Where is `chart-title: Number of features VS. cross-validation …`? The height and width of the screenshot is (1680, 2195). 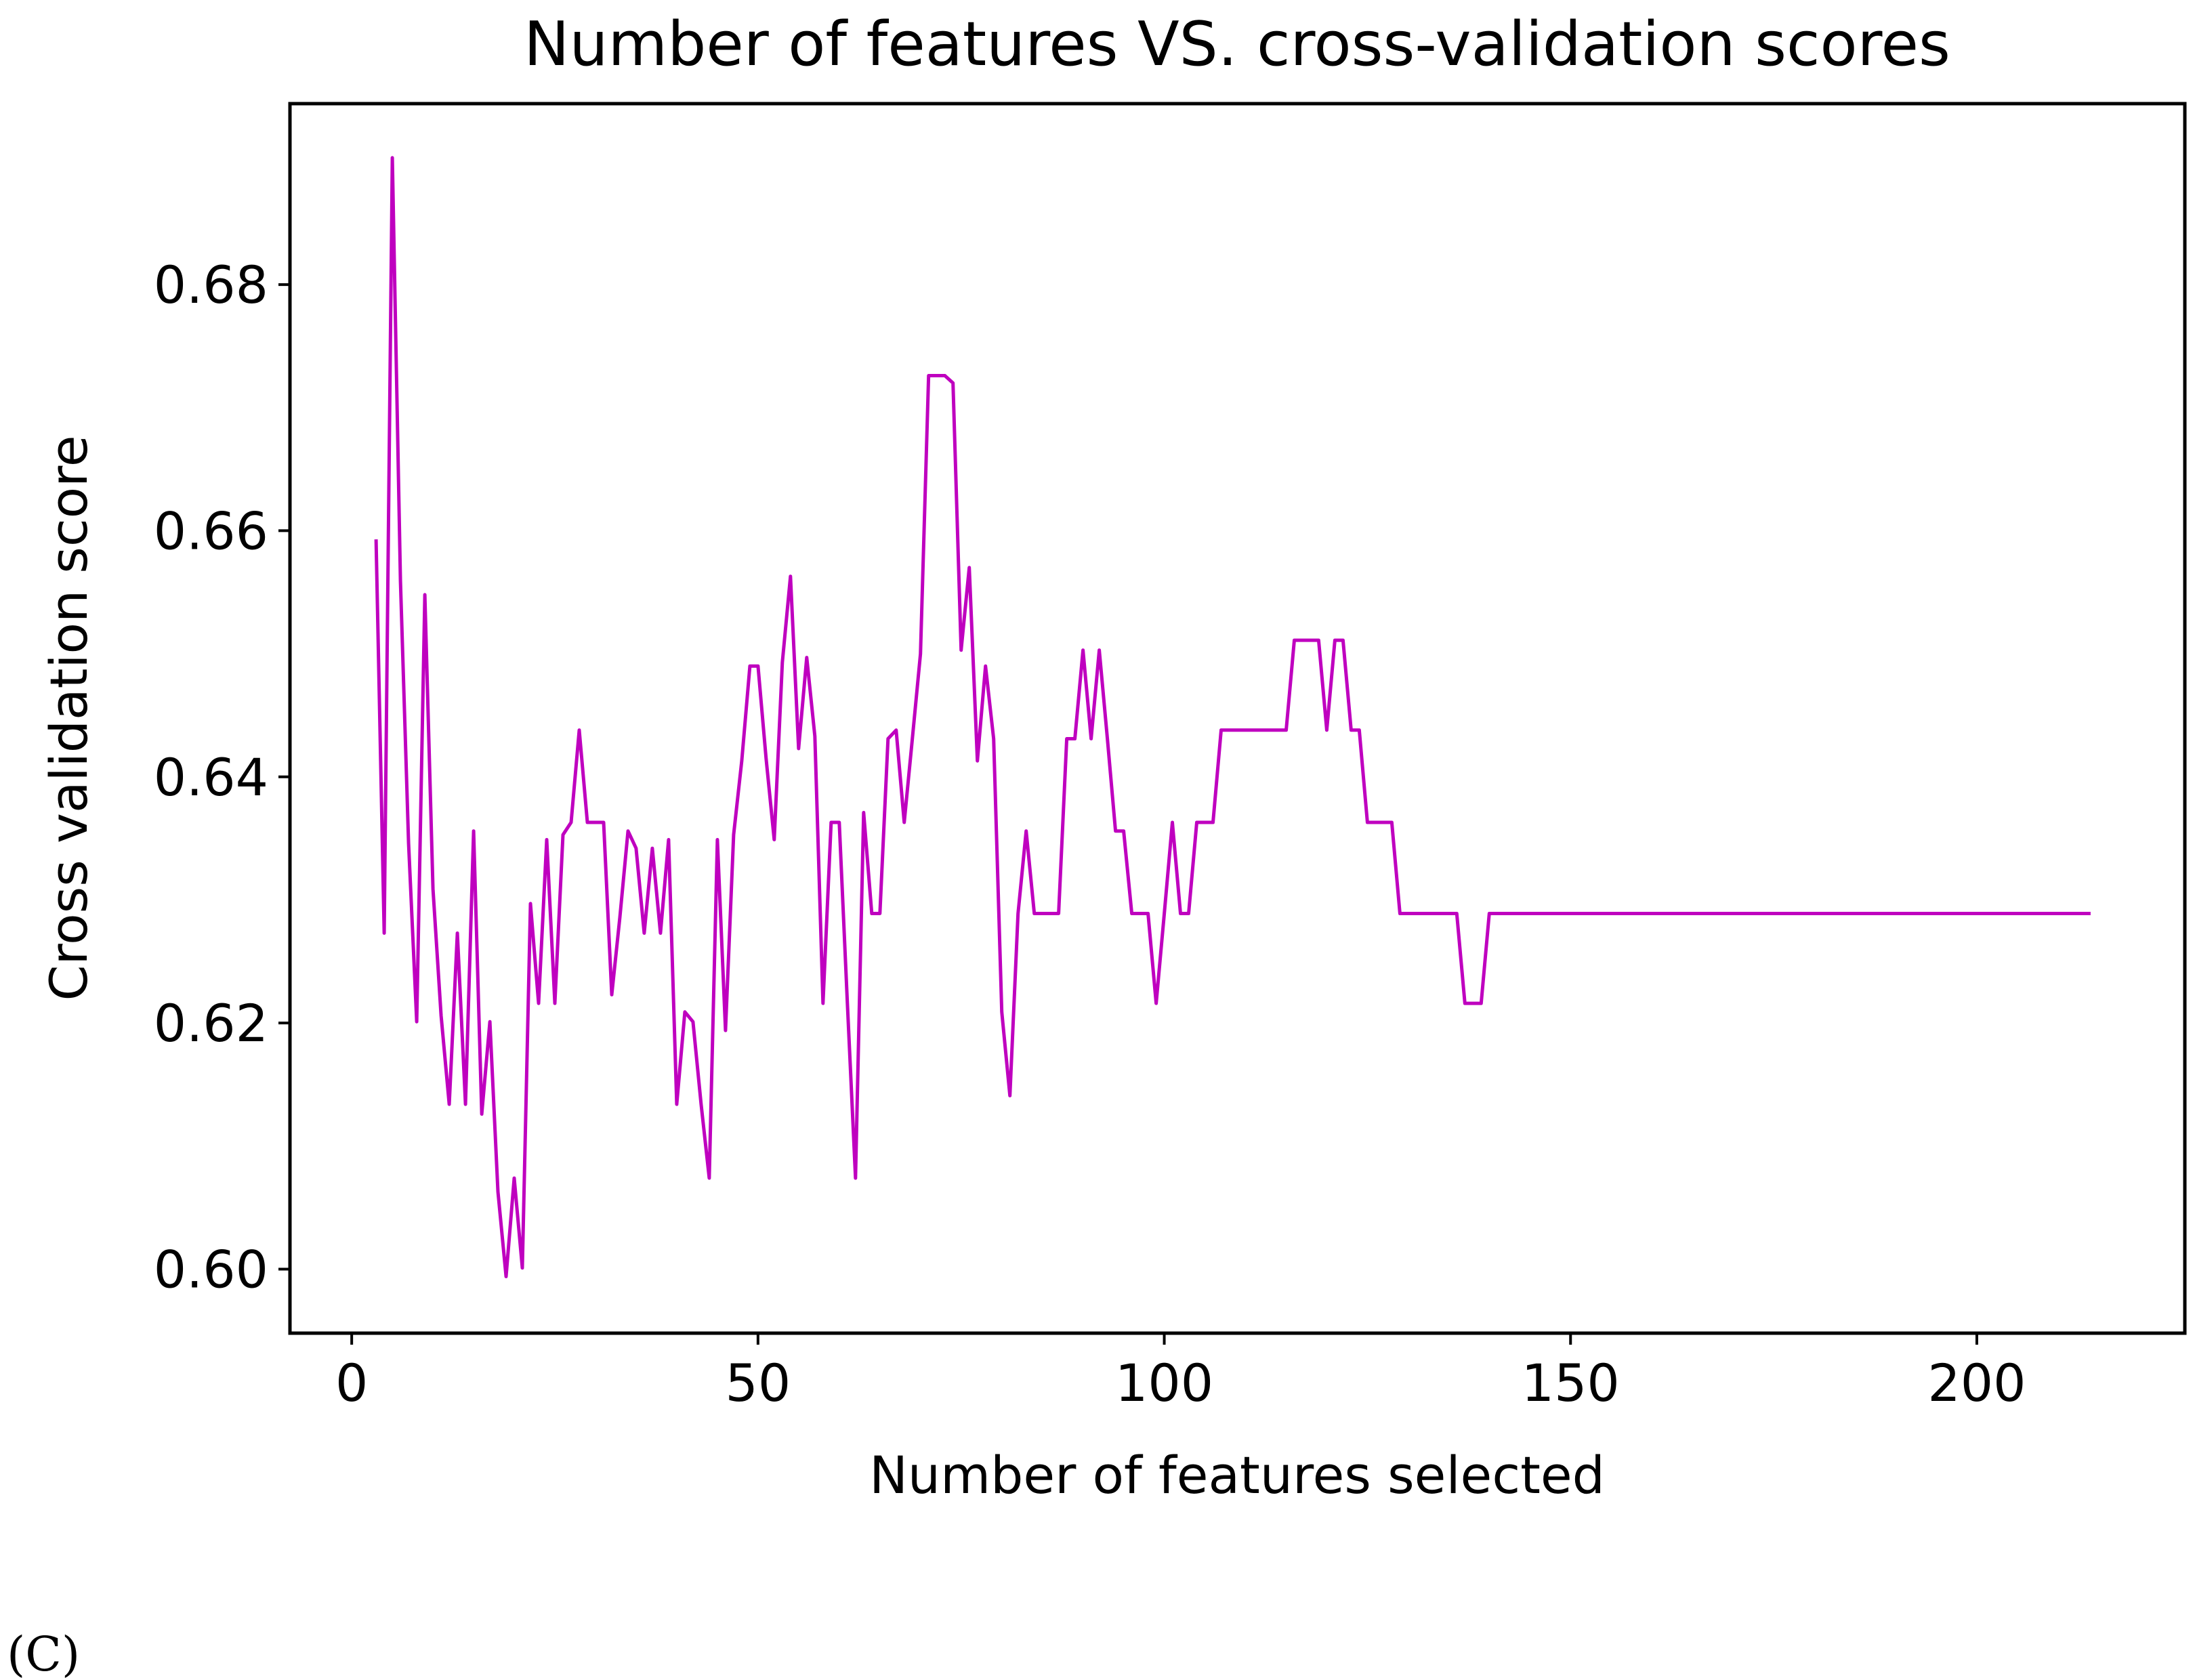 chart-title: Number of features VS. cross-validation … is located at coordinates (1237, 44).